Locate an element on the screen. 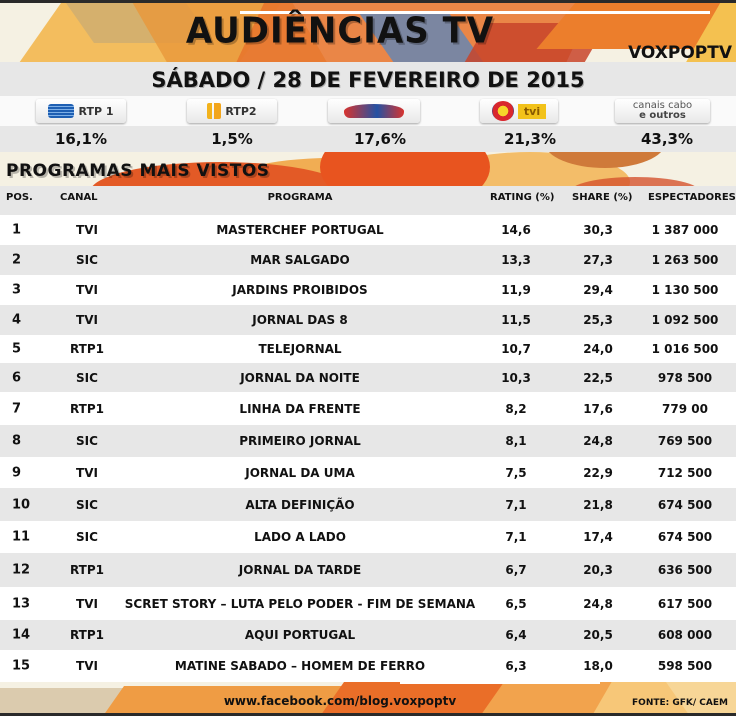 The height and width of the screenshot is (716, 736). row-pos: 13 is located at coordinates (21, 603).